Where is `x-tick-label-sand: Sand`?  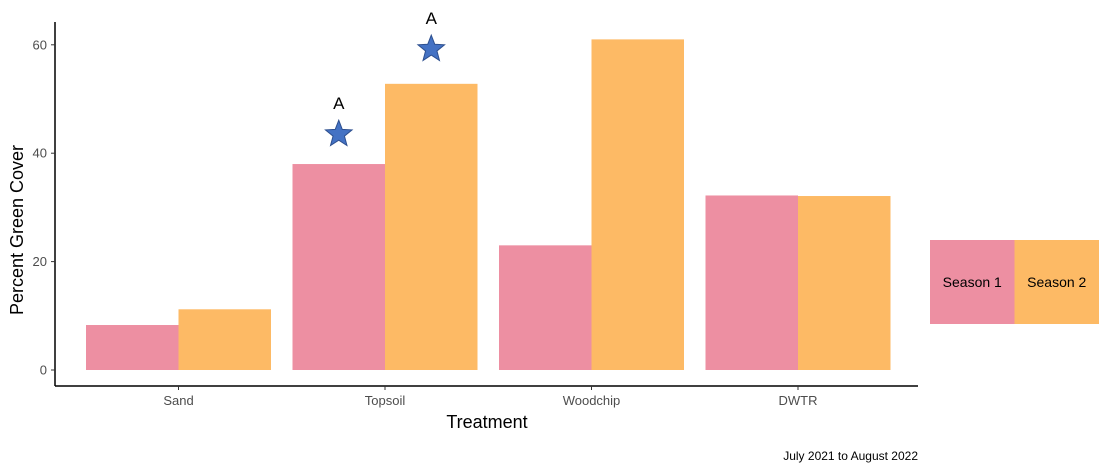
x-tick-label-sand: Sand is located at coordinates (178, 400).